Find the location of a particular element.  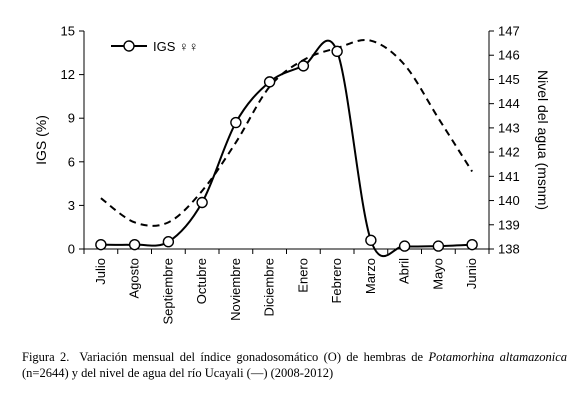

y2-tick-label: 140 is located at coordinates (509, 200).